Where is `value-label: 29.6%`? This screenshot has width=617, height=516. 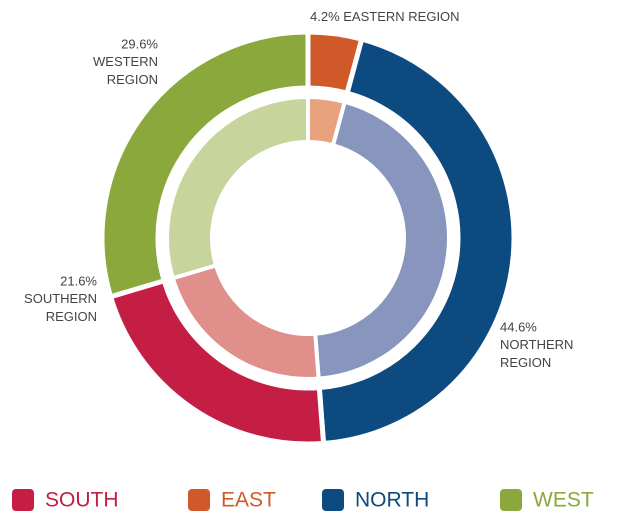
value-label: 29.6% is located at coordinates (139, 43).